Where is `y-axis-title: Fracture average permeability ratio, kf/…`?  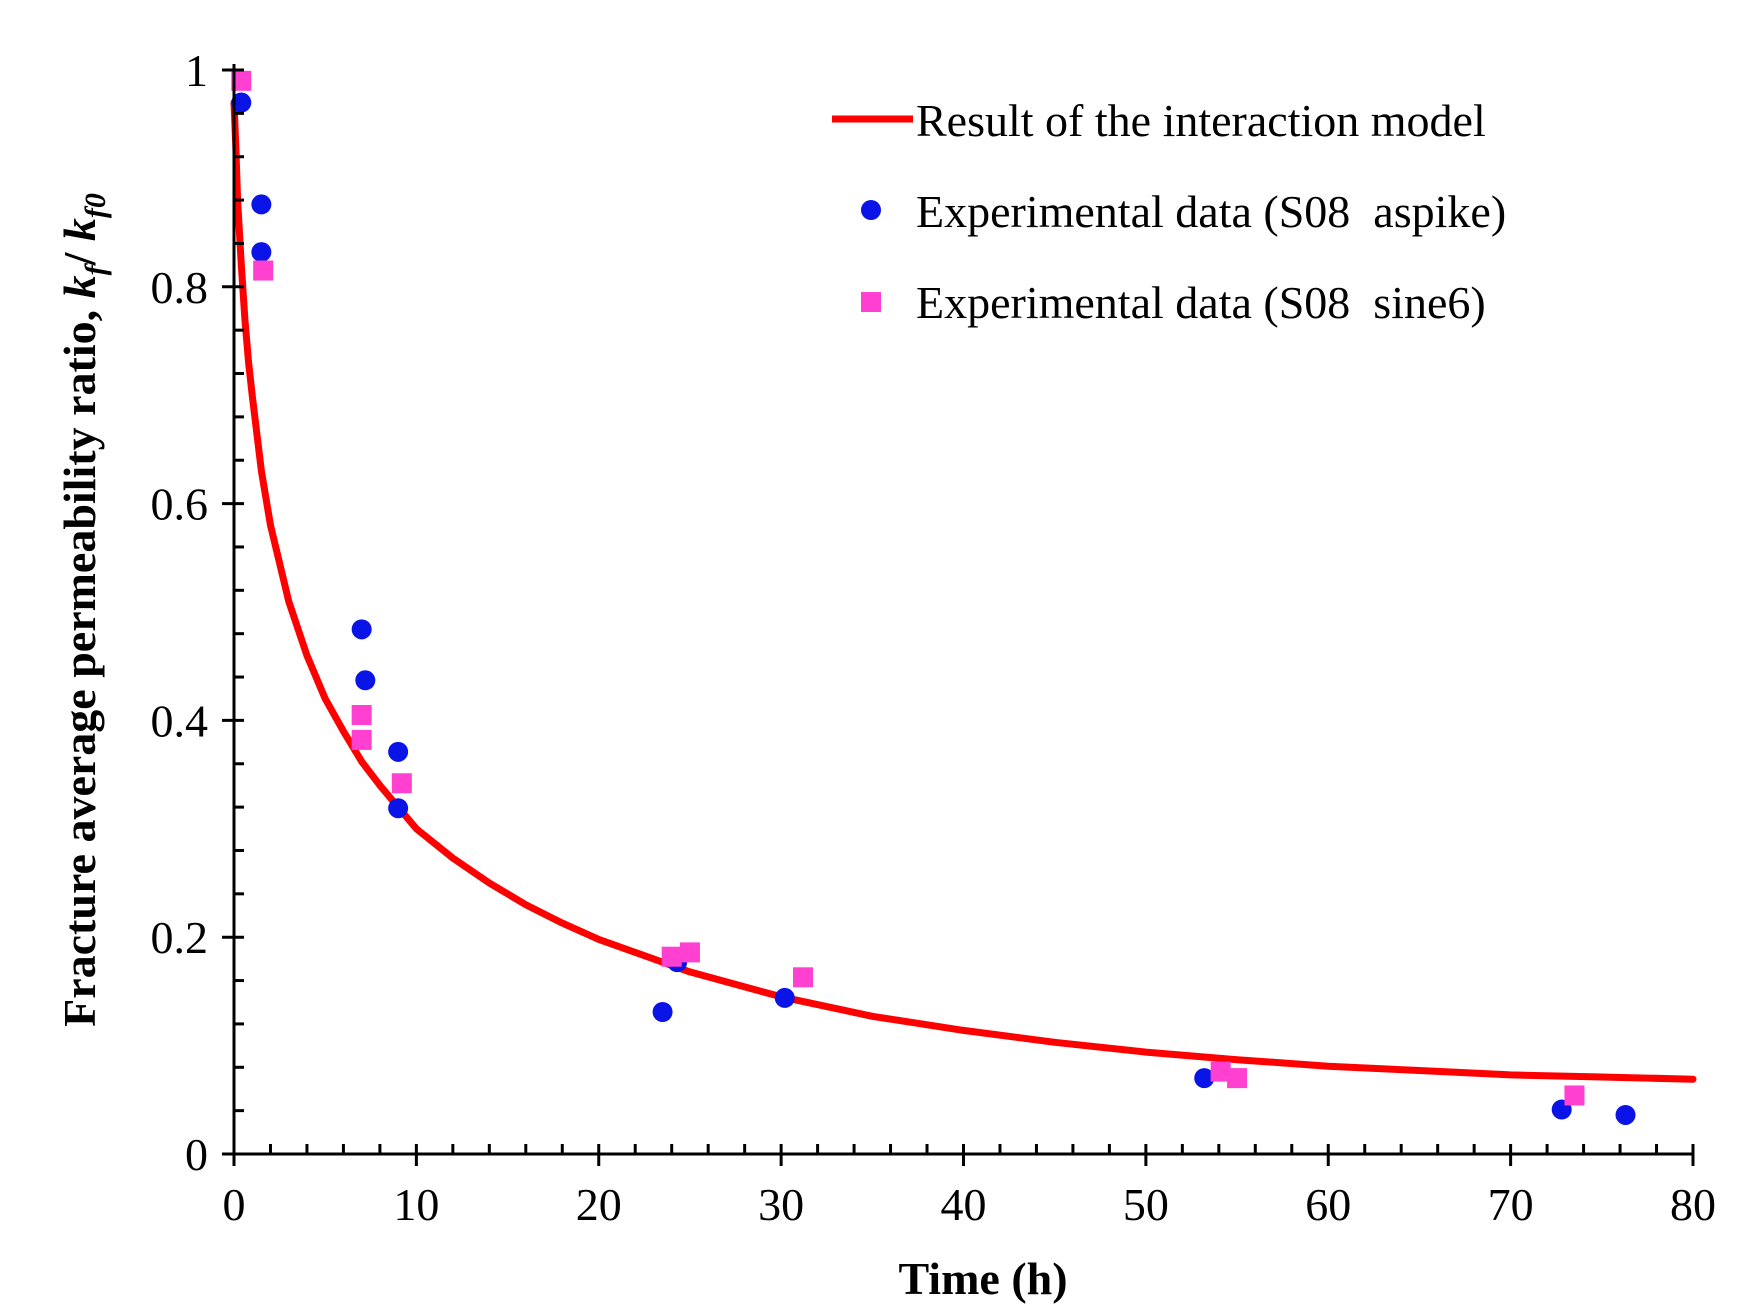
y-axis-title: Fracture average permeability ratio, kf/… is located at coordinates (83, 610).